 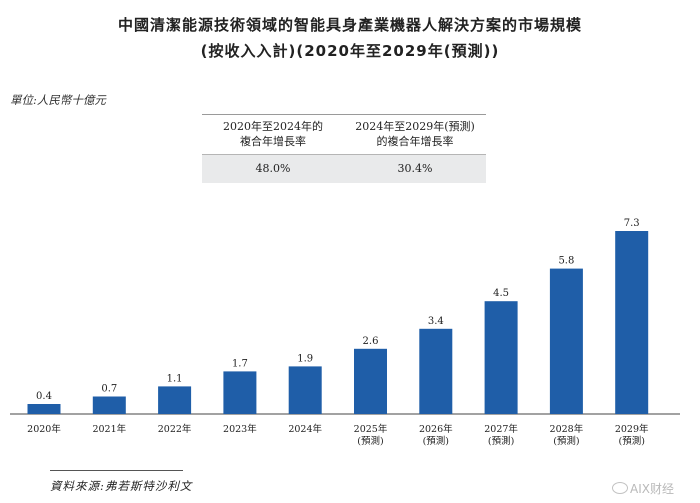 What do you see at coordinates (273, 134) in the screenshot?
I see `cagr-header-2020-2024: 2020年至2024年的 複合年增長率` at bounding box center [273, 134].